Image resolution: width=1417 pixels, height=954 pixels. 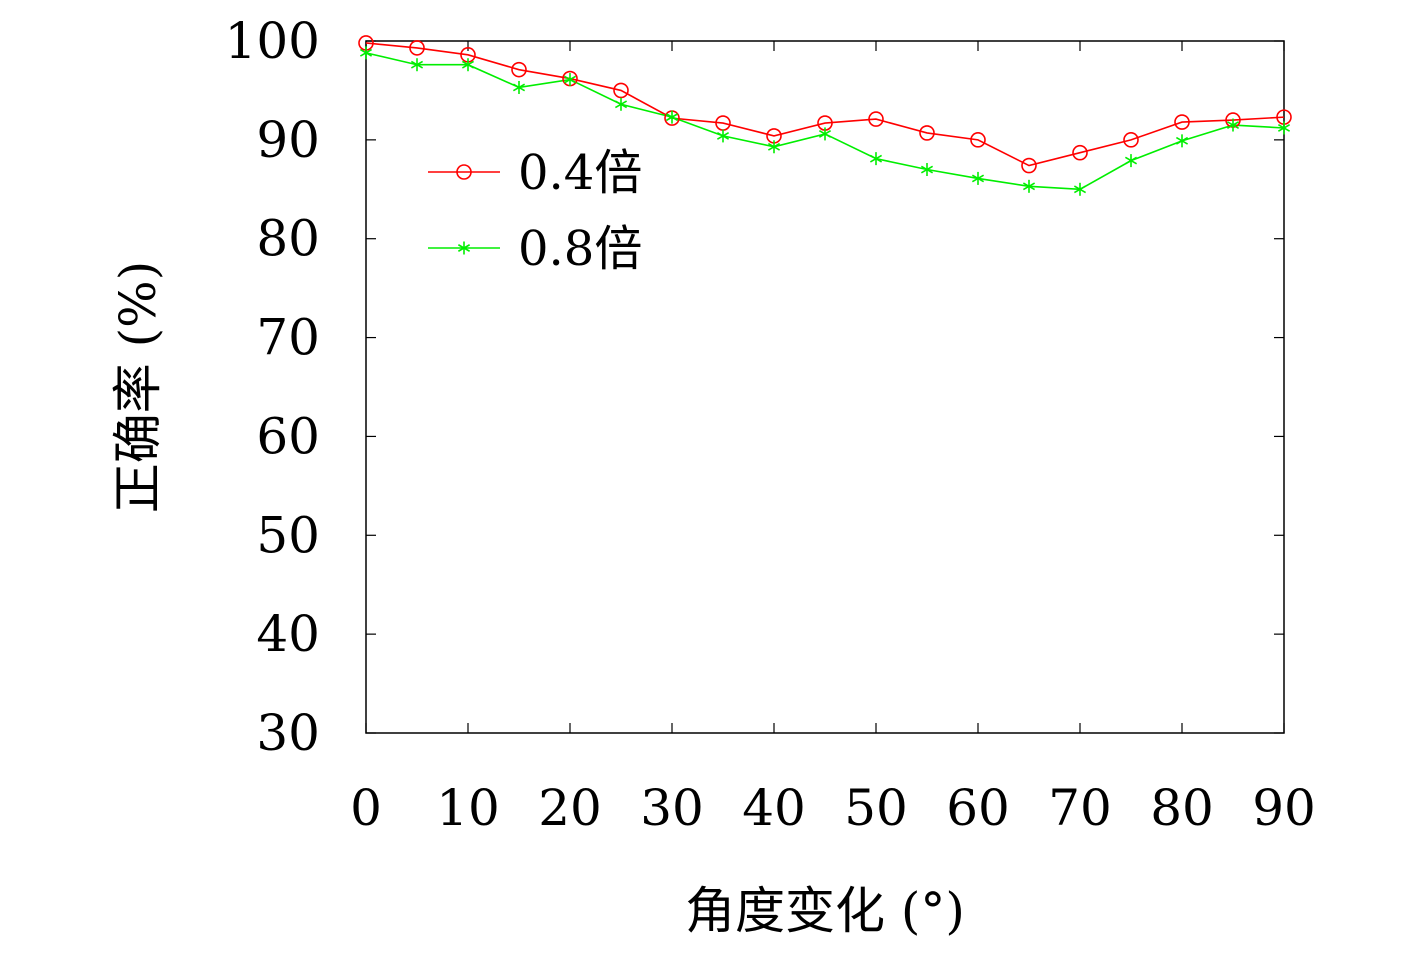 What do you see at coordinates (825, 911) in the screenshot?
I see `x-axis-title: 角度变化 (°)` at bounding box center [825, 911].